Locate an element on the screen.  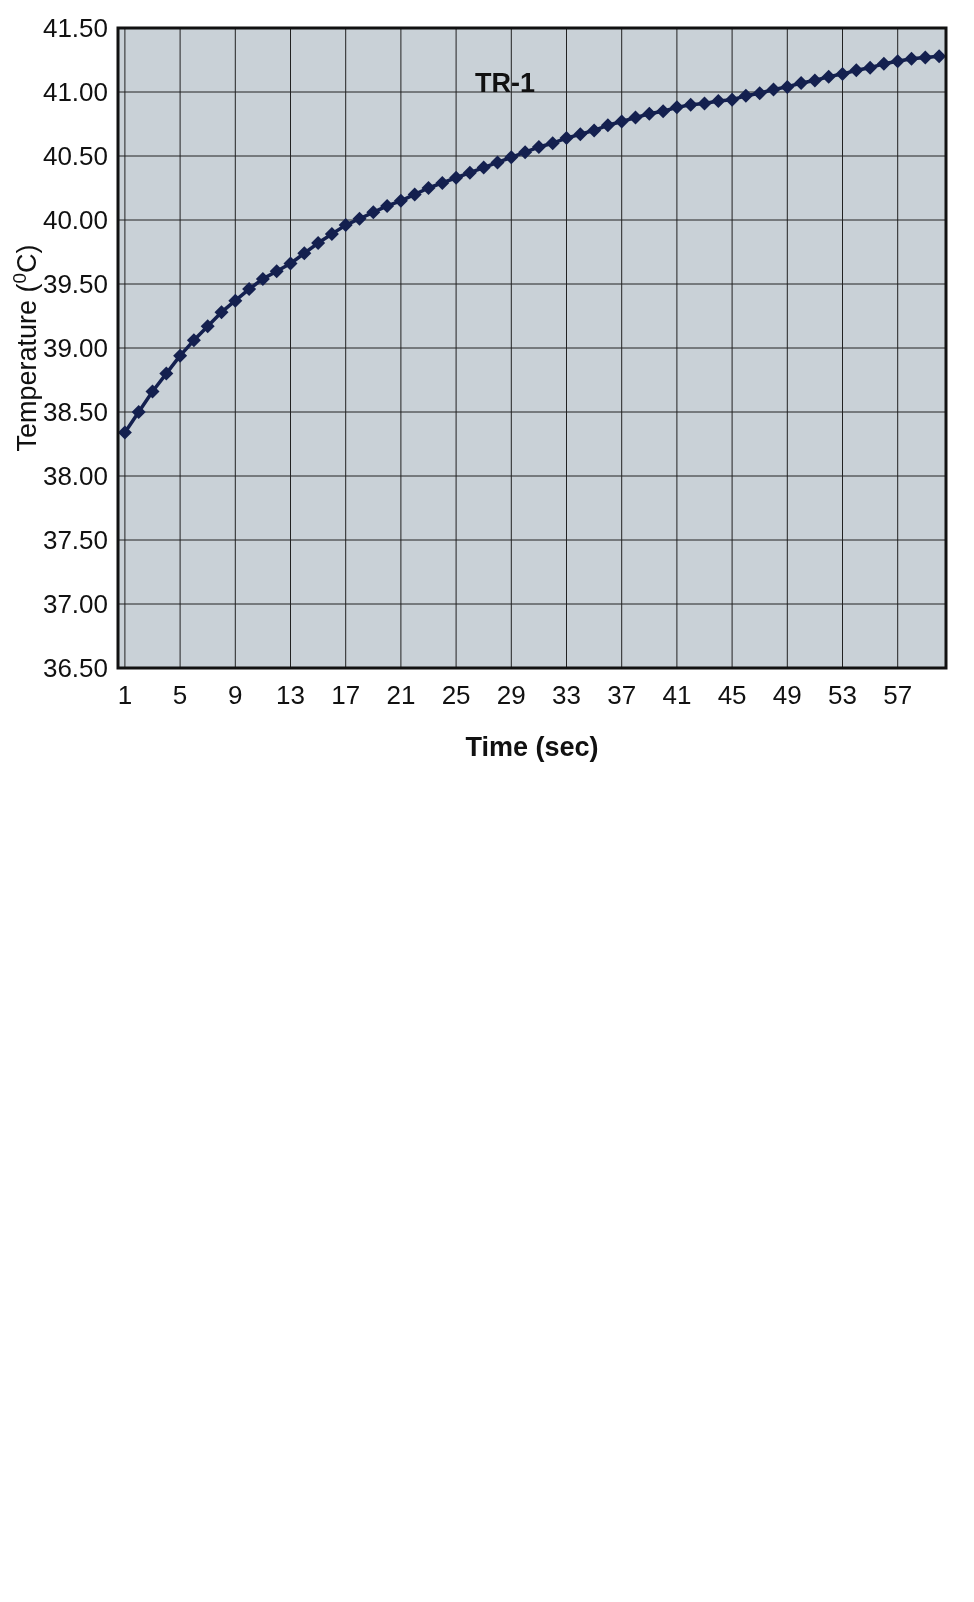
x-tick-label: 13 is located at coordinates (290, 695).